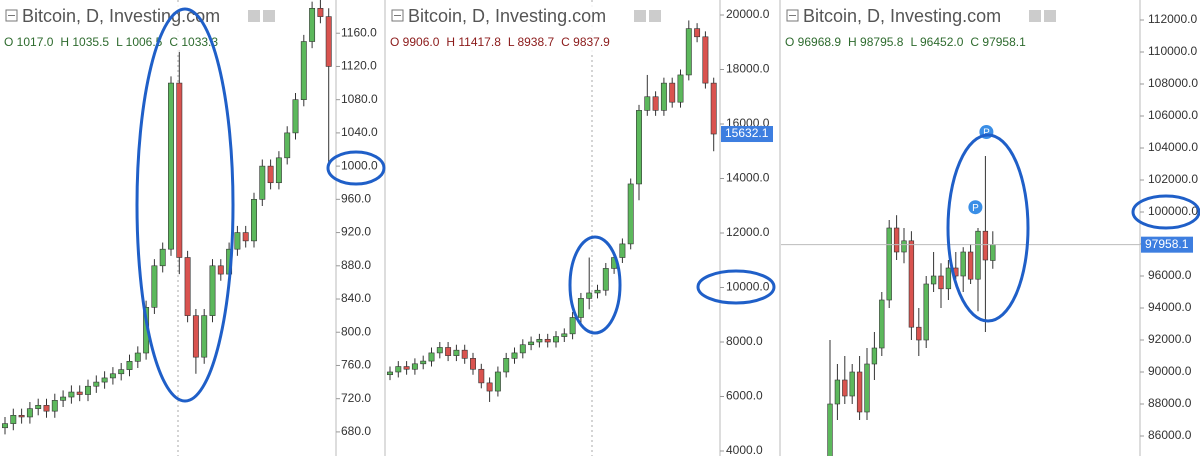  Describe the element at coordinates (876, 42) in the screenshot. I see `ohlc-label: H 98795.8` at that location.